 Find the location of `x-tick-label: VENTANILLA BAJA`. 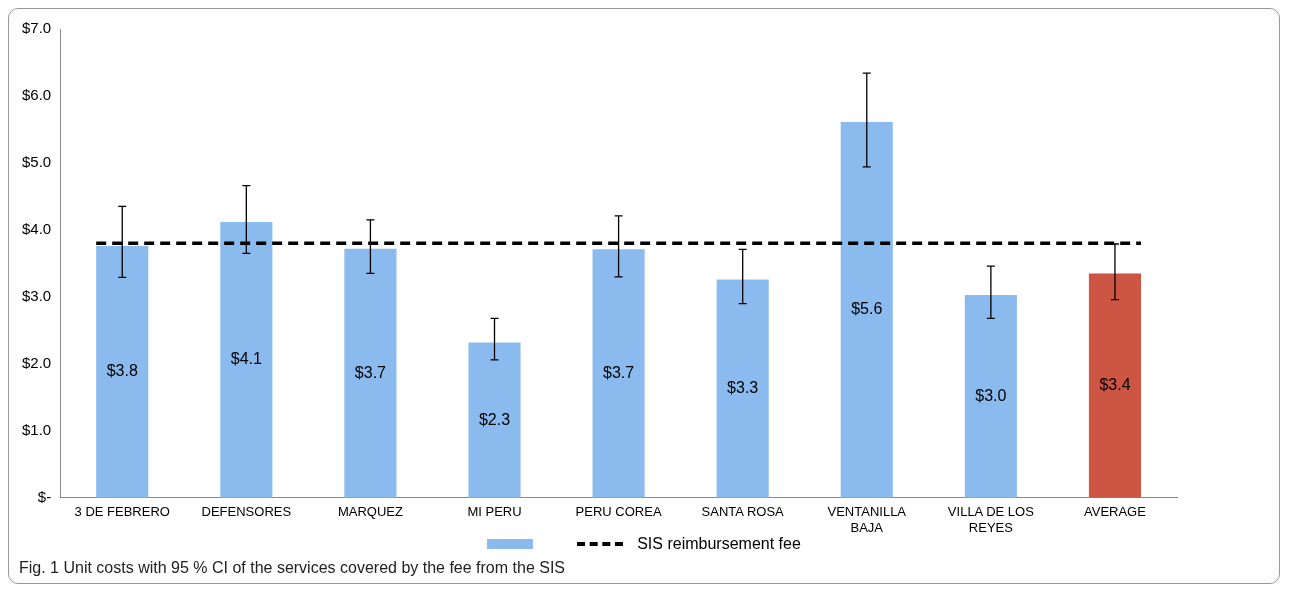

x-tick-label: VENTANILLA BAJA is located at coordinates (867, 519).